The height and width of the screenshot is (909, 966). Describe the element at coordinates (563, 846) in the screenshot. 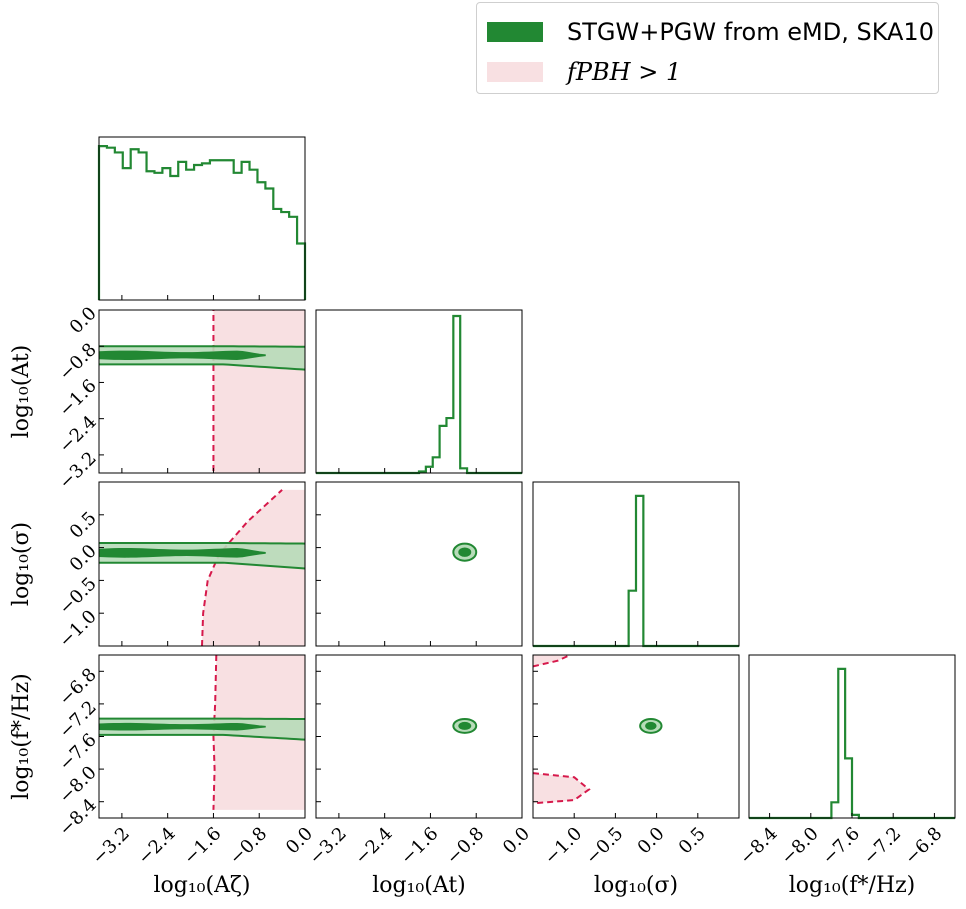

I see `x-tick-label: −1.0` at that location.